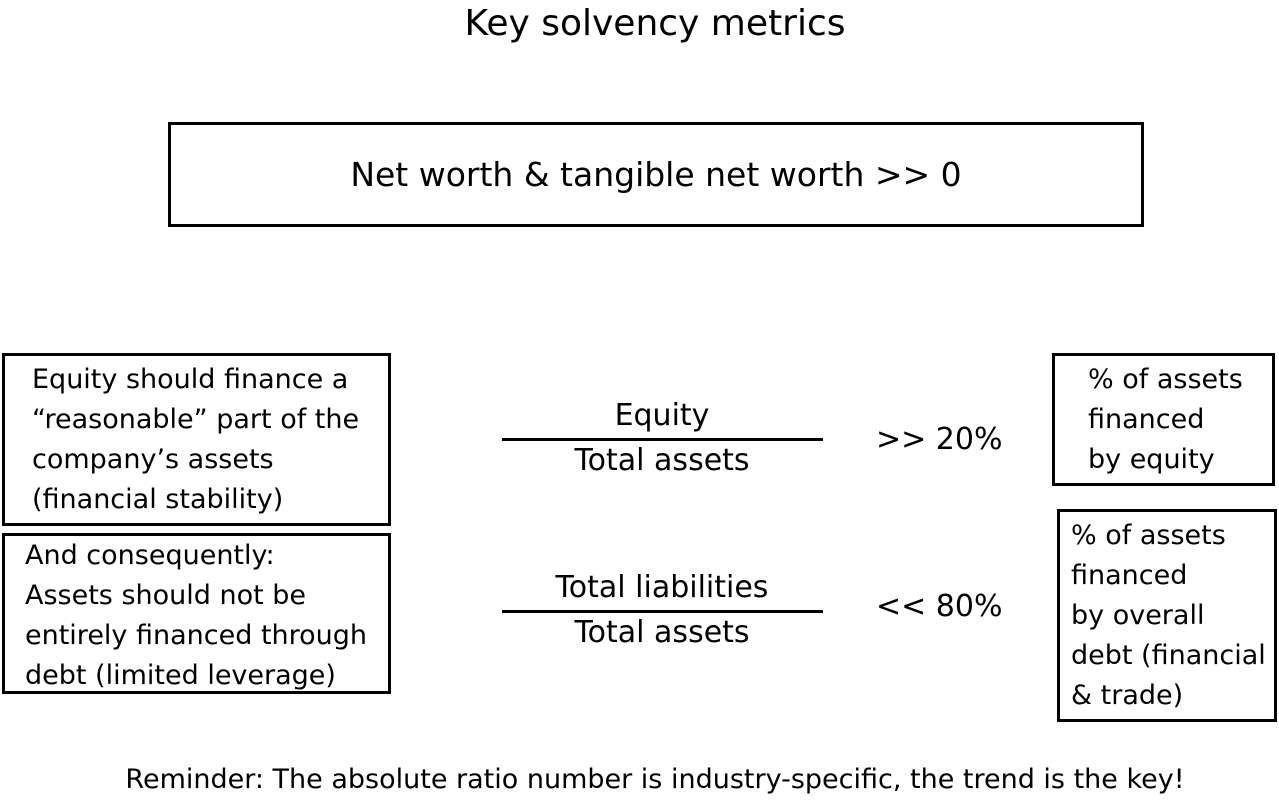  I want to click on equity-ratio-threshold: >> 20%, so click(939, 439).